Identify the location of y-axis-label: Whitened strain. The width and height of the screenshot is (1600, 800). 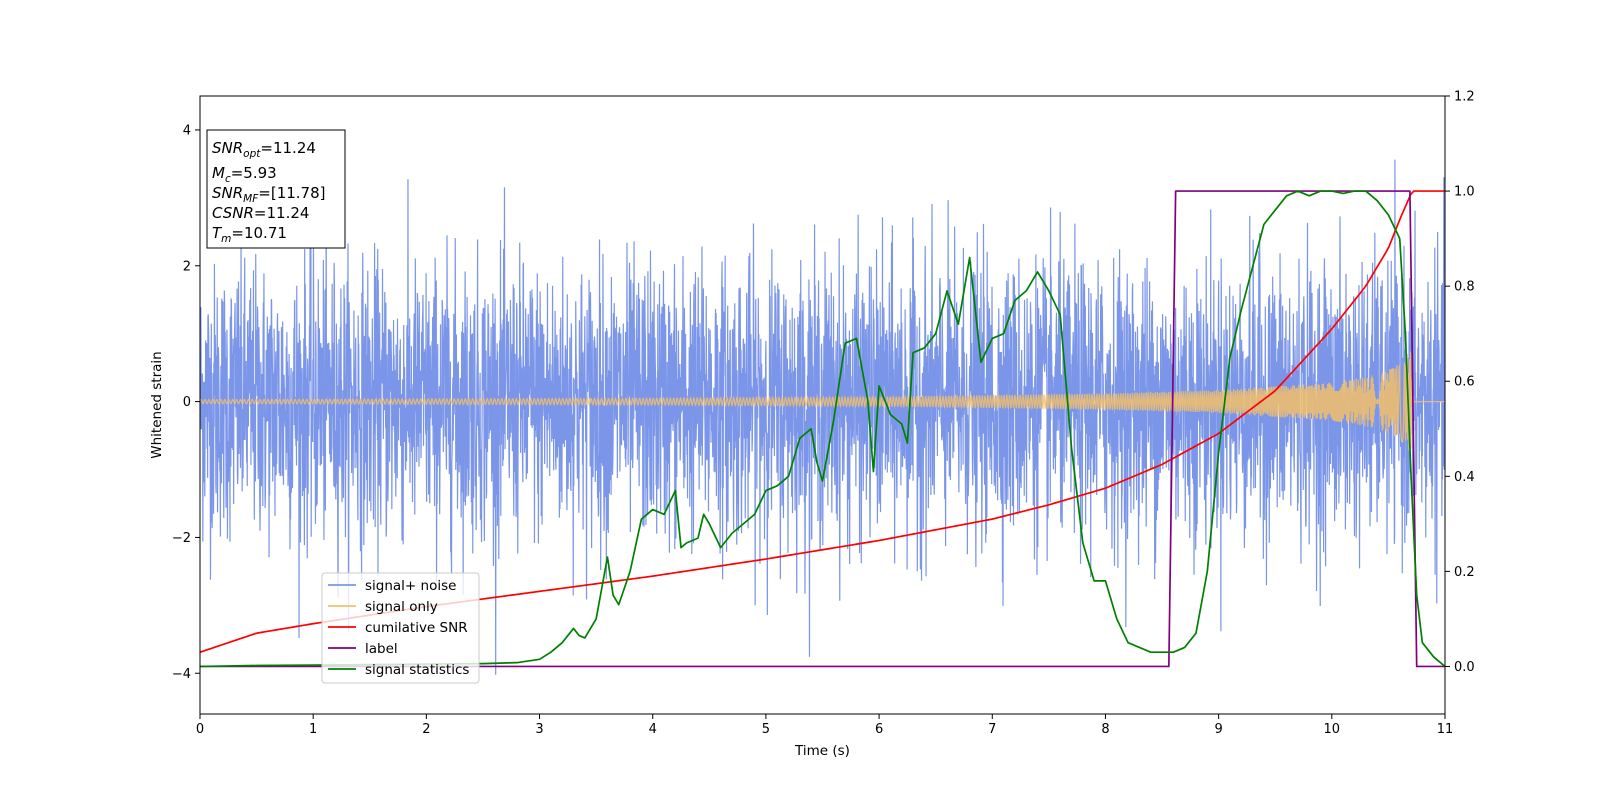
(157, 404).